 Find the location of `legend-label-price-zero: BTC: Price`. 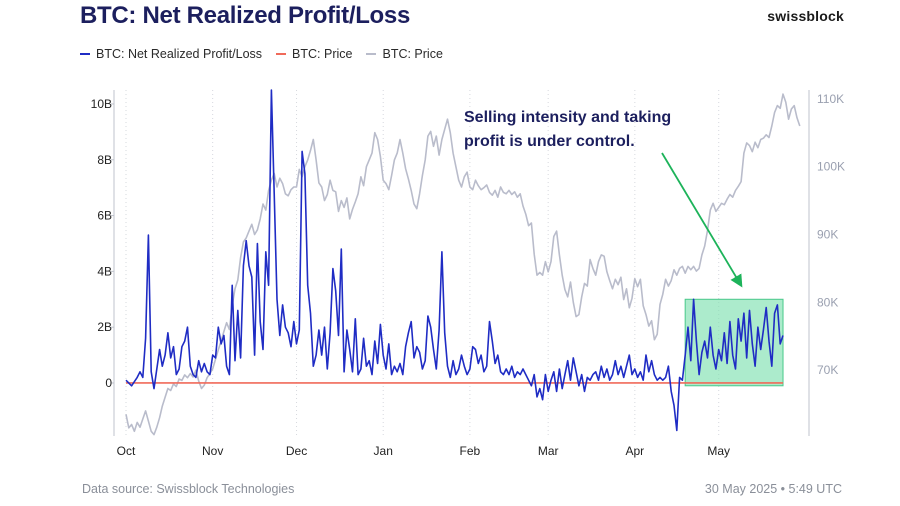

legend-label-price-zero: BTC: Price is located at coordinates (322, 54).